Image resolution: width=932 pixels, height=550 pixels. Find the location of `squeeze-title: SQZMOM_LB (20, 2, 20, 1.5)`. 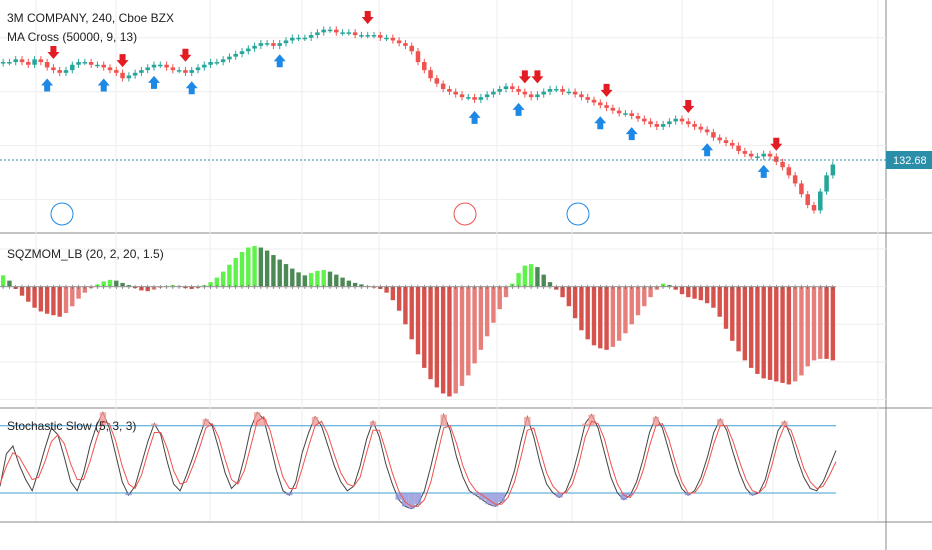

squeeze-title: SQZMOM_LB (20, 2, 20, 1.5) is located at coordinates (85, 254).